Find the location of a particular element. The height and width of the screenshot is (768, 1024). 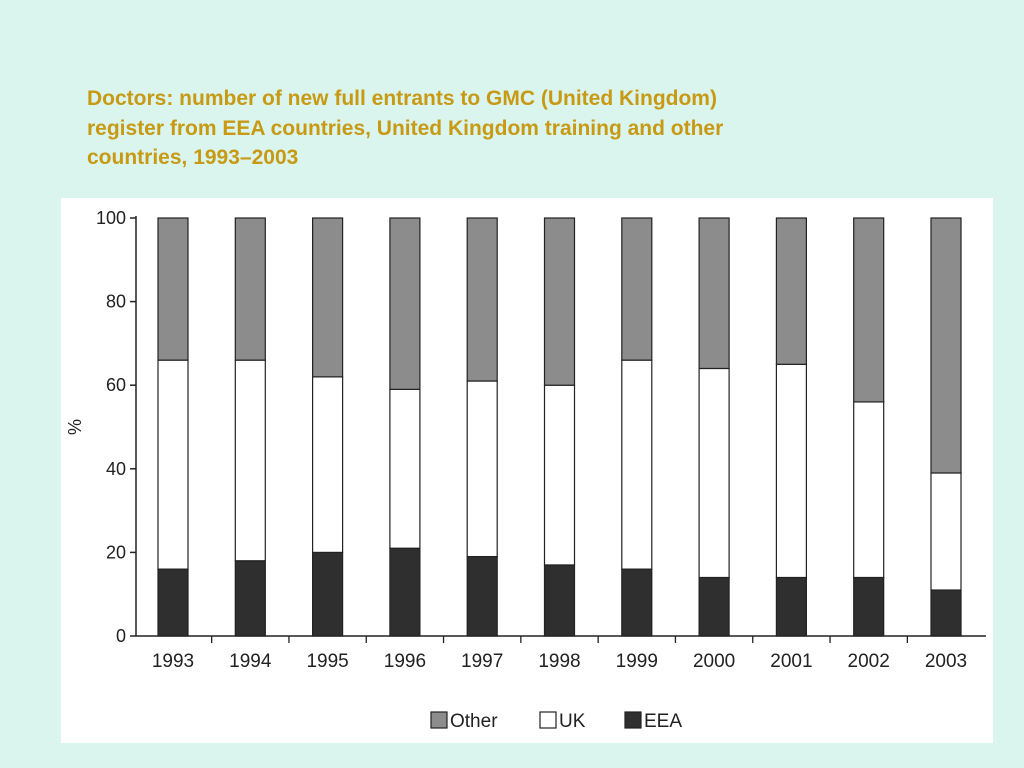

bar-uk-1993 is located at coordinates (173, 464).